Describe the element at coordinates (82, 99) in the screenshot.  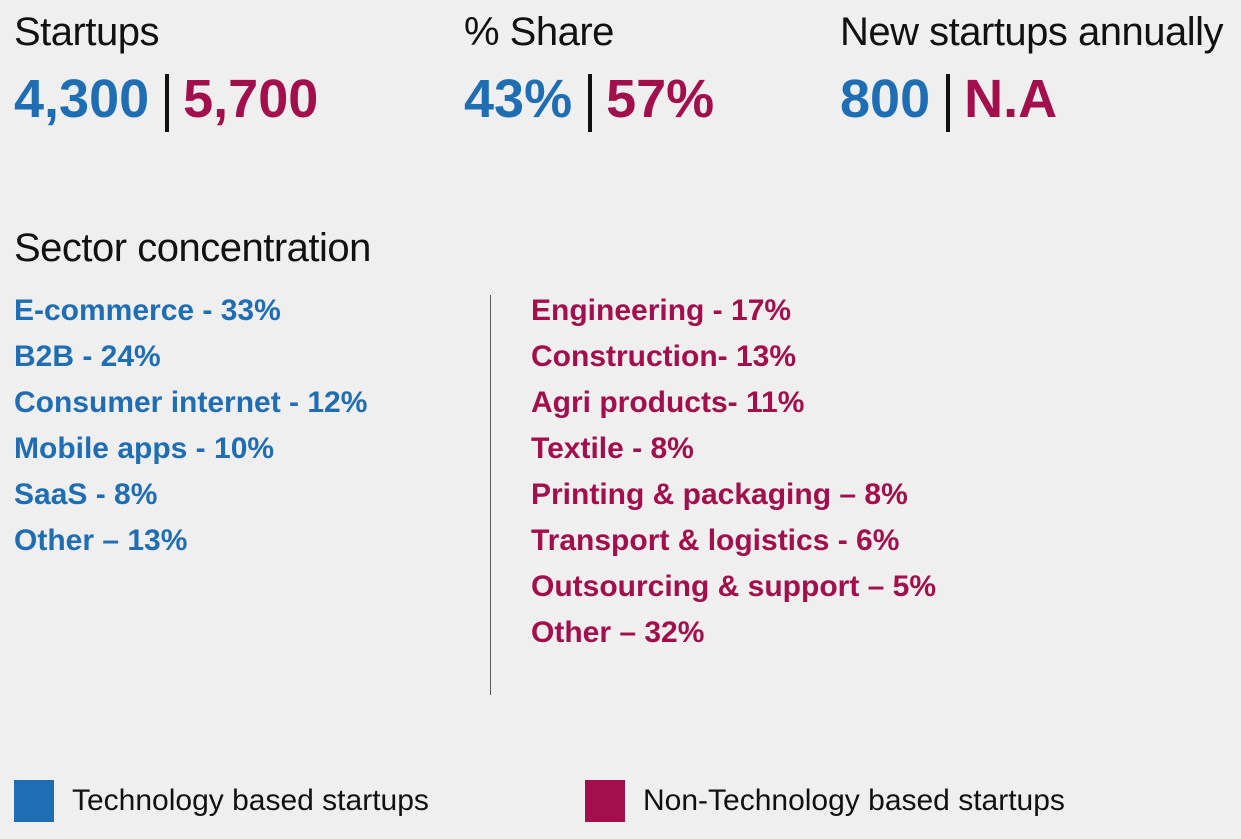
I see `tech-value: 4,300` at that location.